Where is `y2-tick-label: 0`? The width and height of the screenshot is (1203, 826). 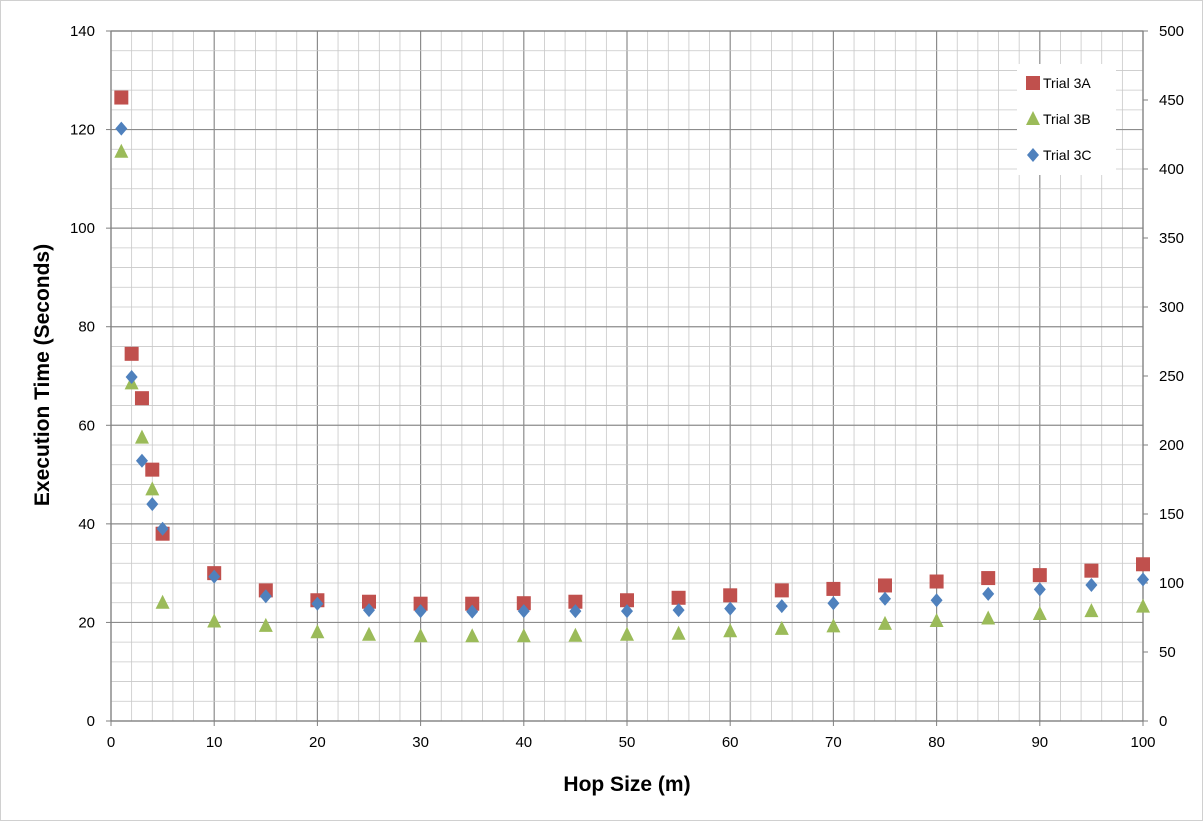 y2-tick-label: 0 is located at coordinates (1163, 721).